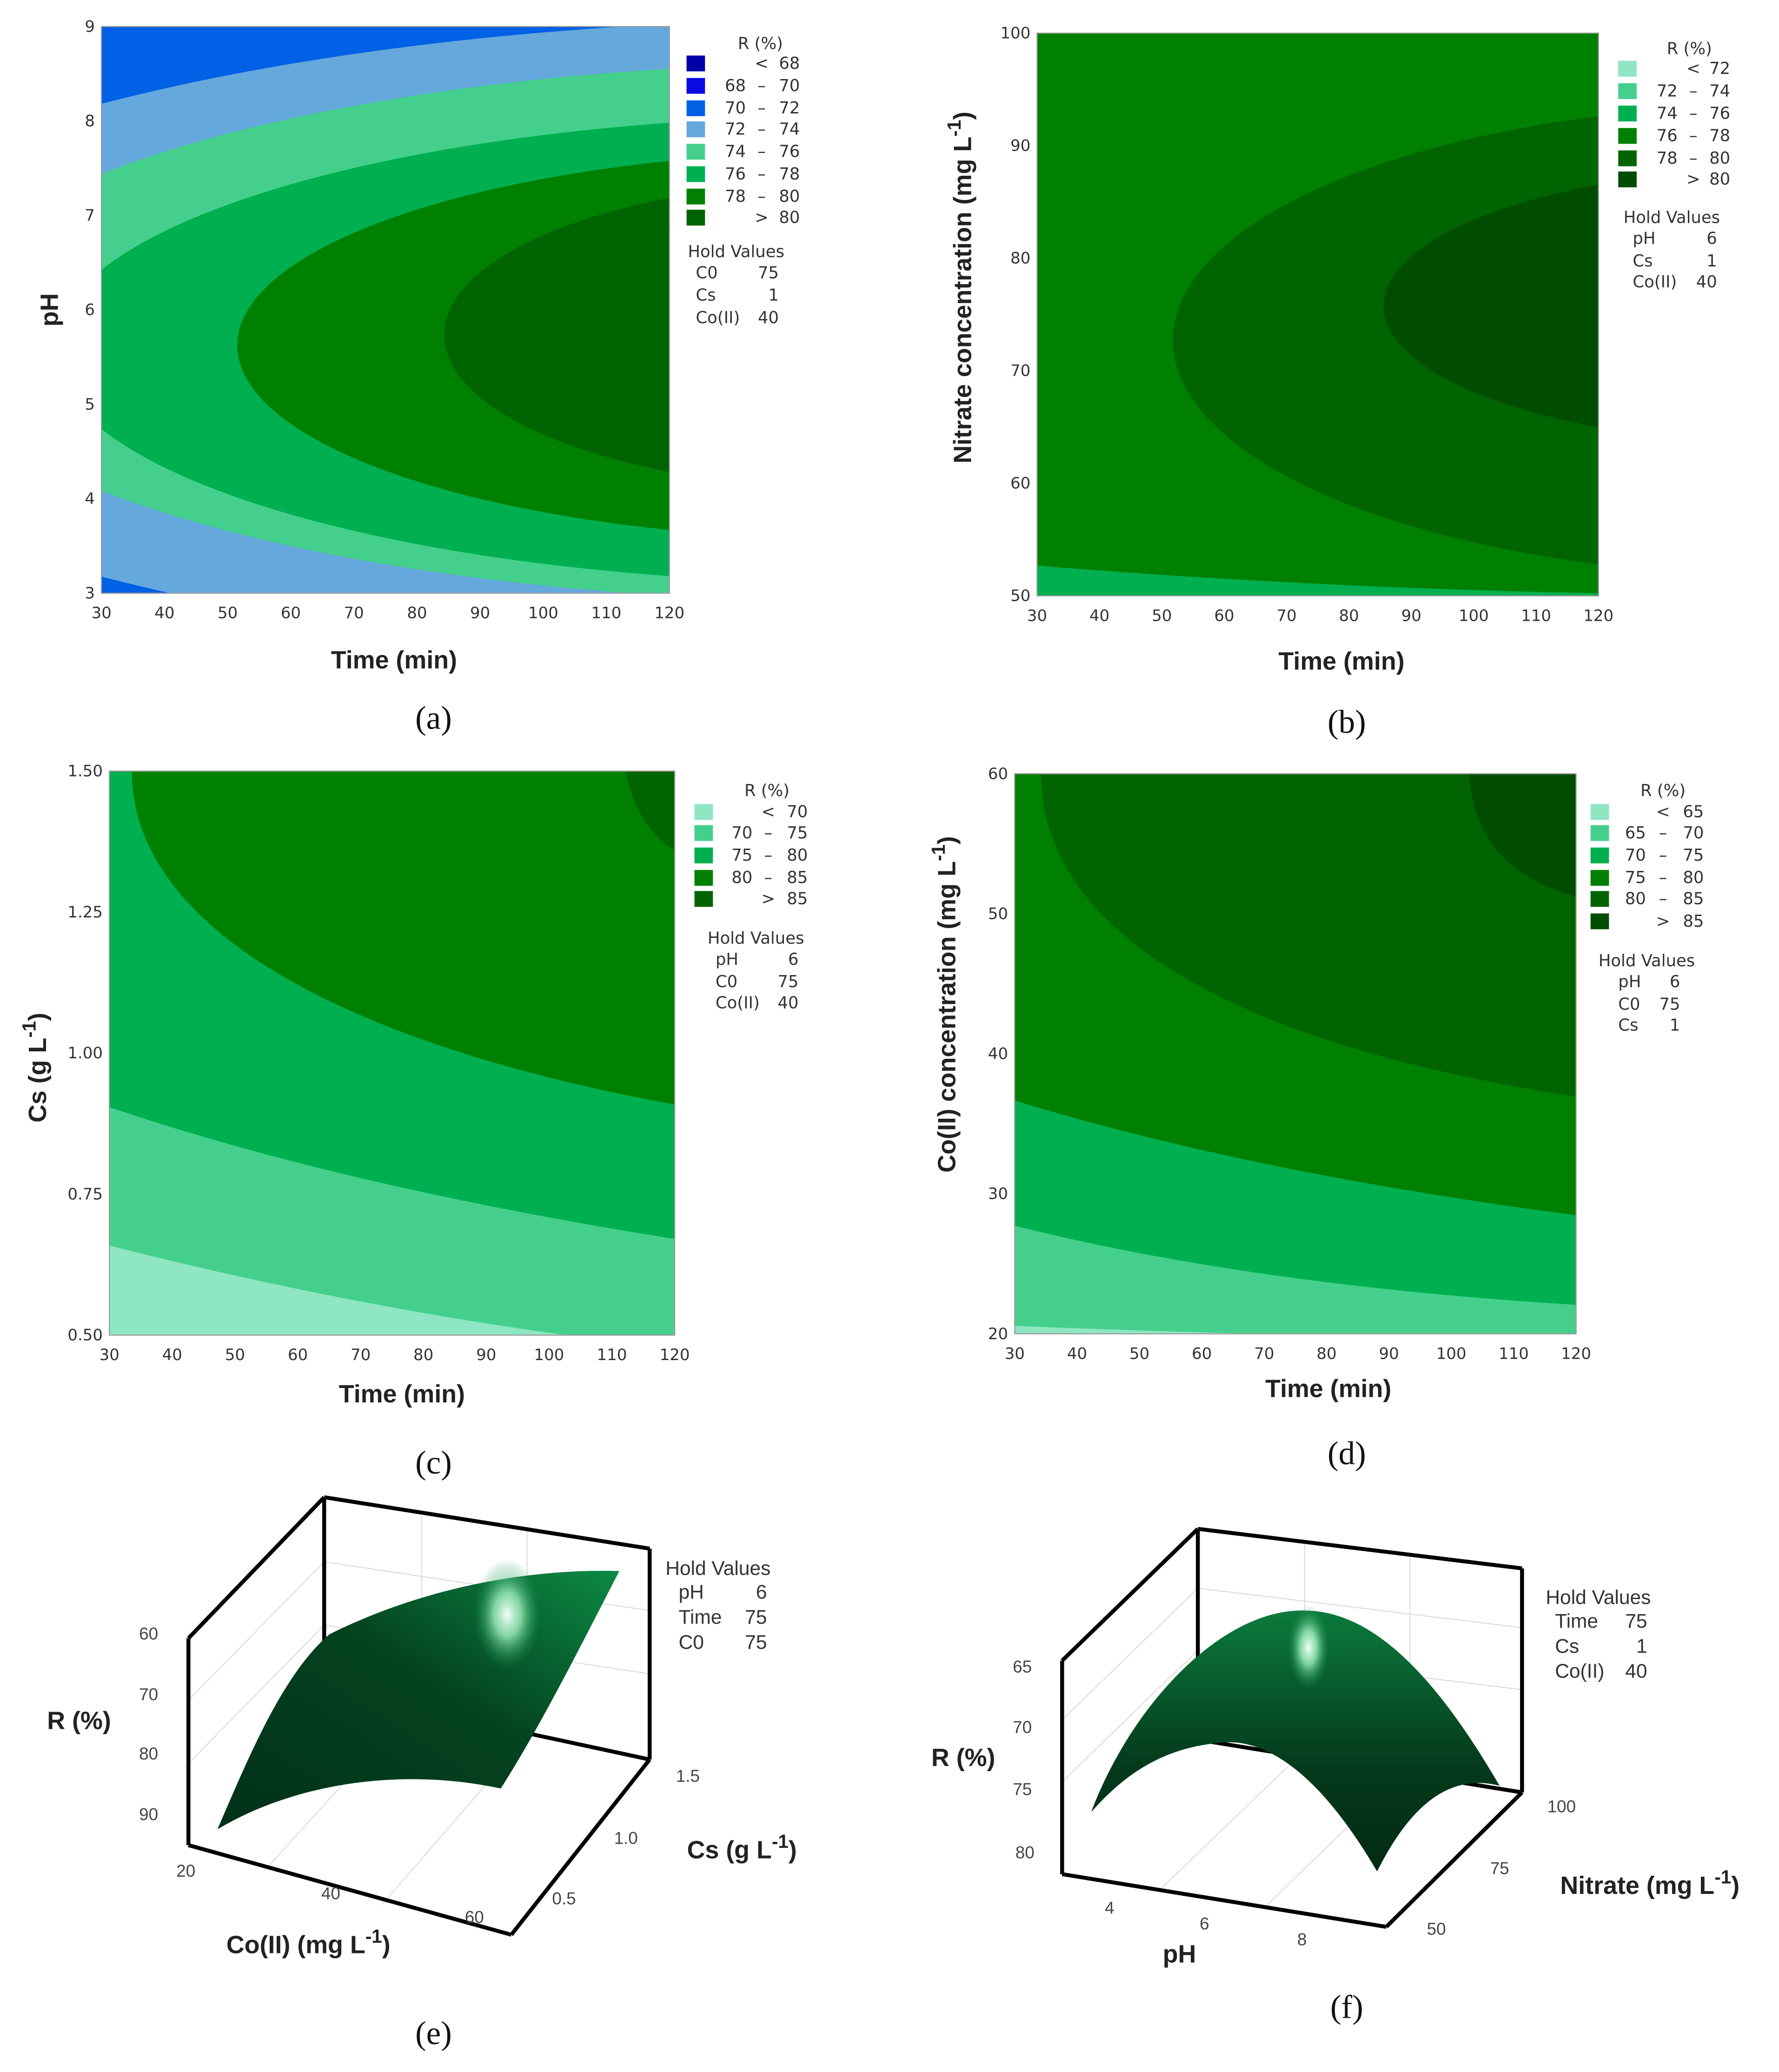 Image resolution: width=1779 pixels, height=2072 pixels. Describe the element at coordinates (960, 288) in the screenshot. I see `axis-label: Nitrate concentration (mg L-1)` at that location.